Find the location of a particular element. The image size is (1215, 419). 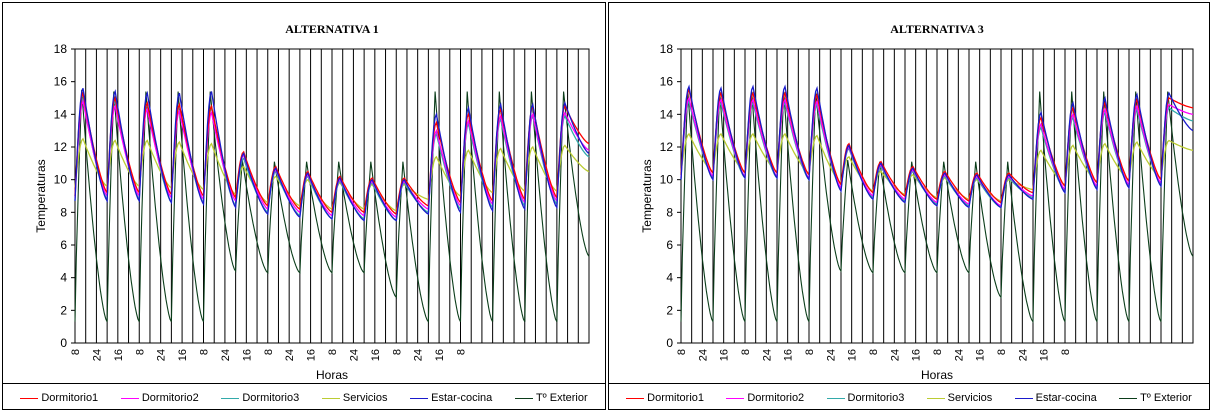

y-tick-label: 2 is located at coordinates (669, 310).